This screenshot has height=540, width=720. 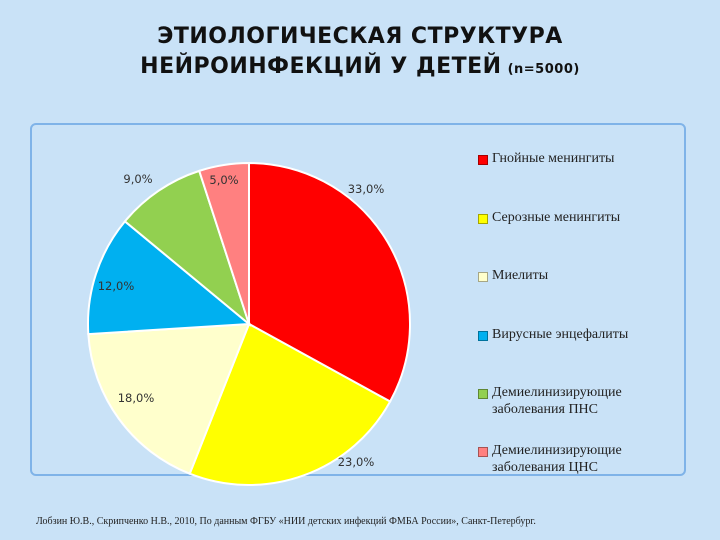 What do you see at coordinates (557, 459) in the screenshot?
I see `legend-label: Демиелинизирующие заболевания ЦНС` at bounding box center [557, 459].